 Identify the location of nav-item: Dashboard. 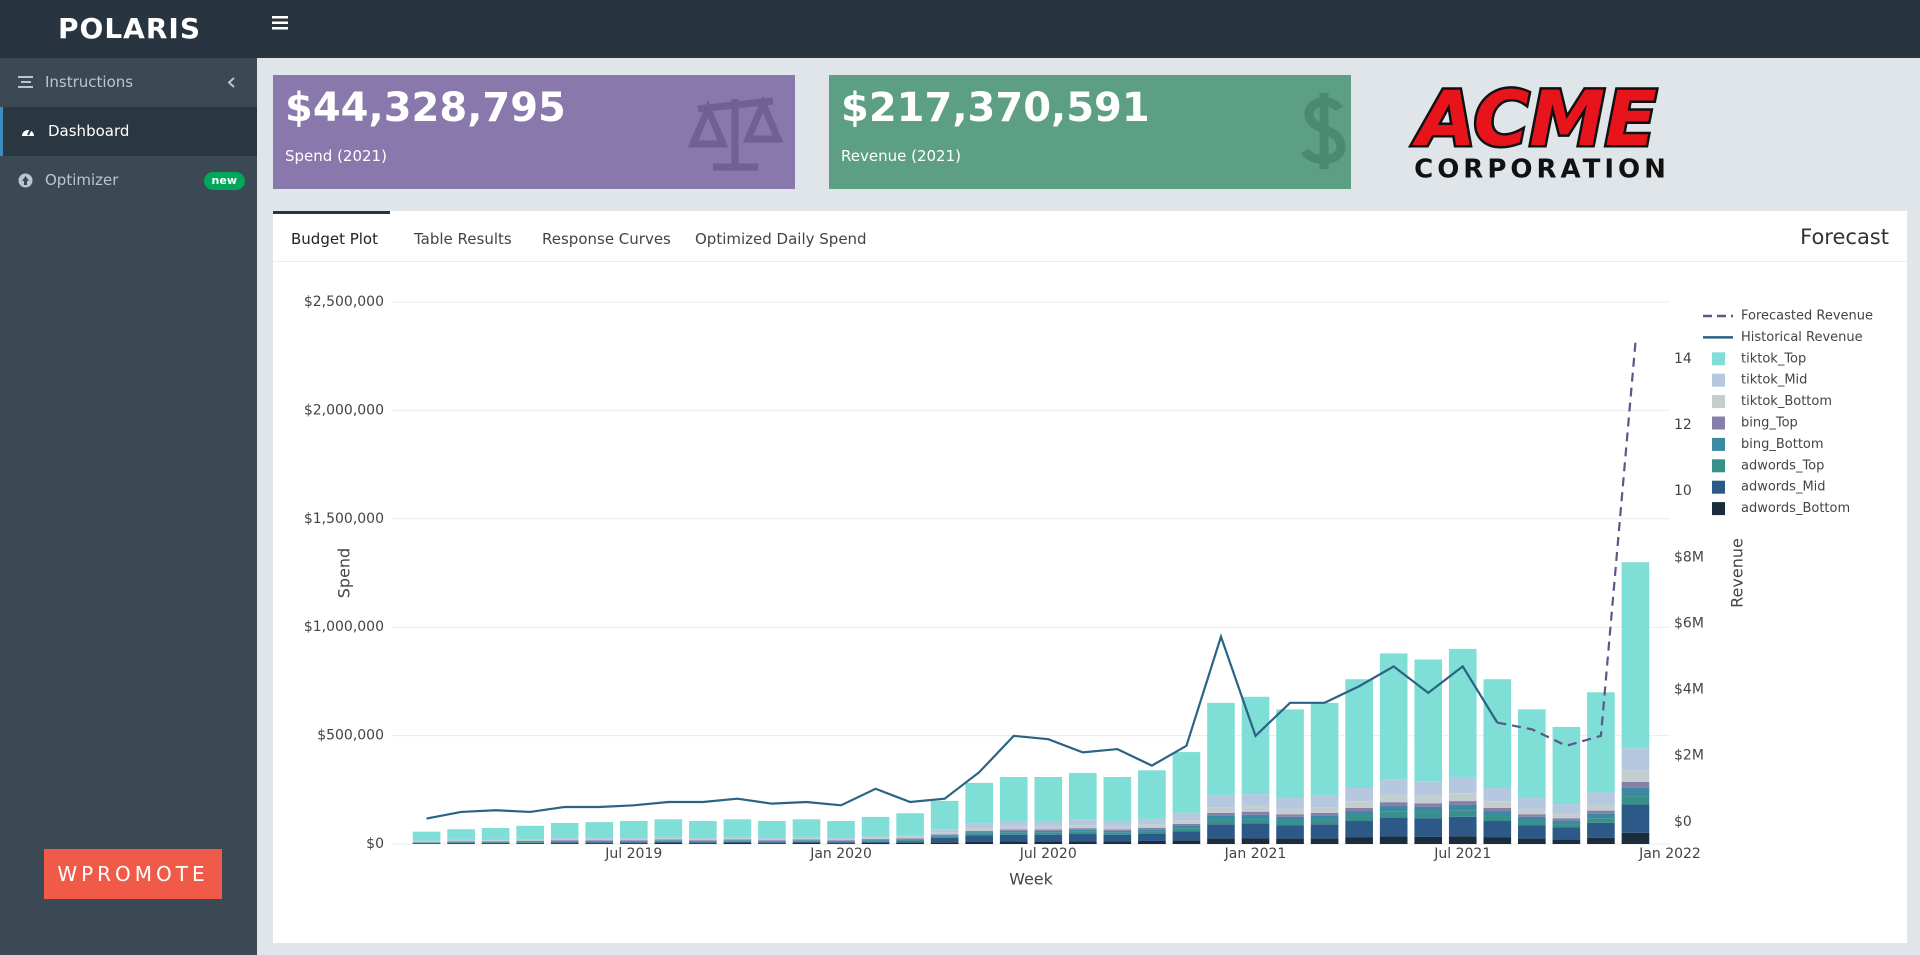
(128, 131).